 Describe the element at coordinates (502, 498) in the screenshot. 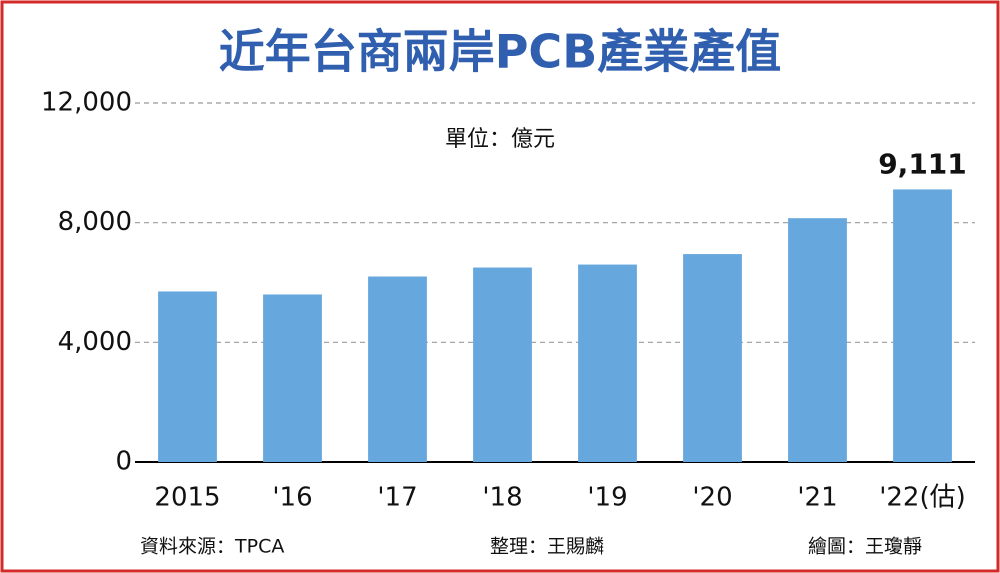

I see `x-tick-label: '18` at that location.